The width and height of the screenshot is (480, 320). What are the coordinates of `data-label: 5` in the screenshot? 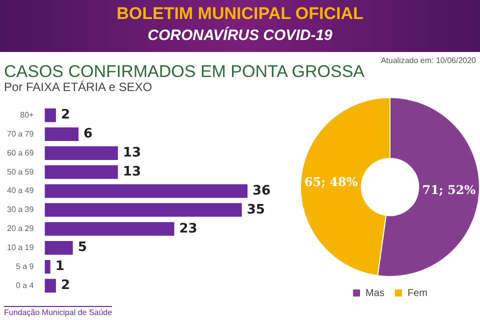 It's located at (82, 248).